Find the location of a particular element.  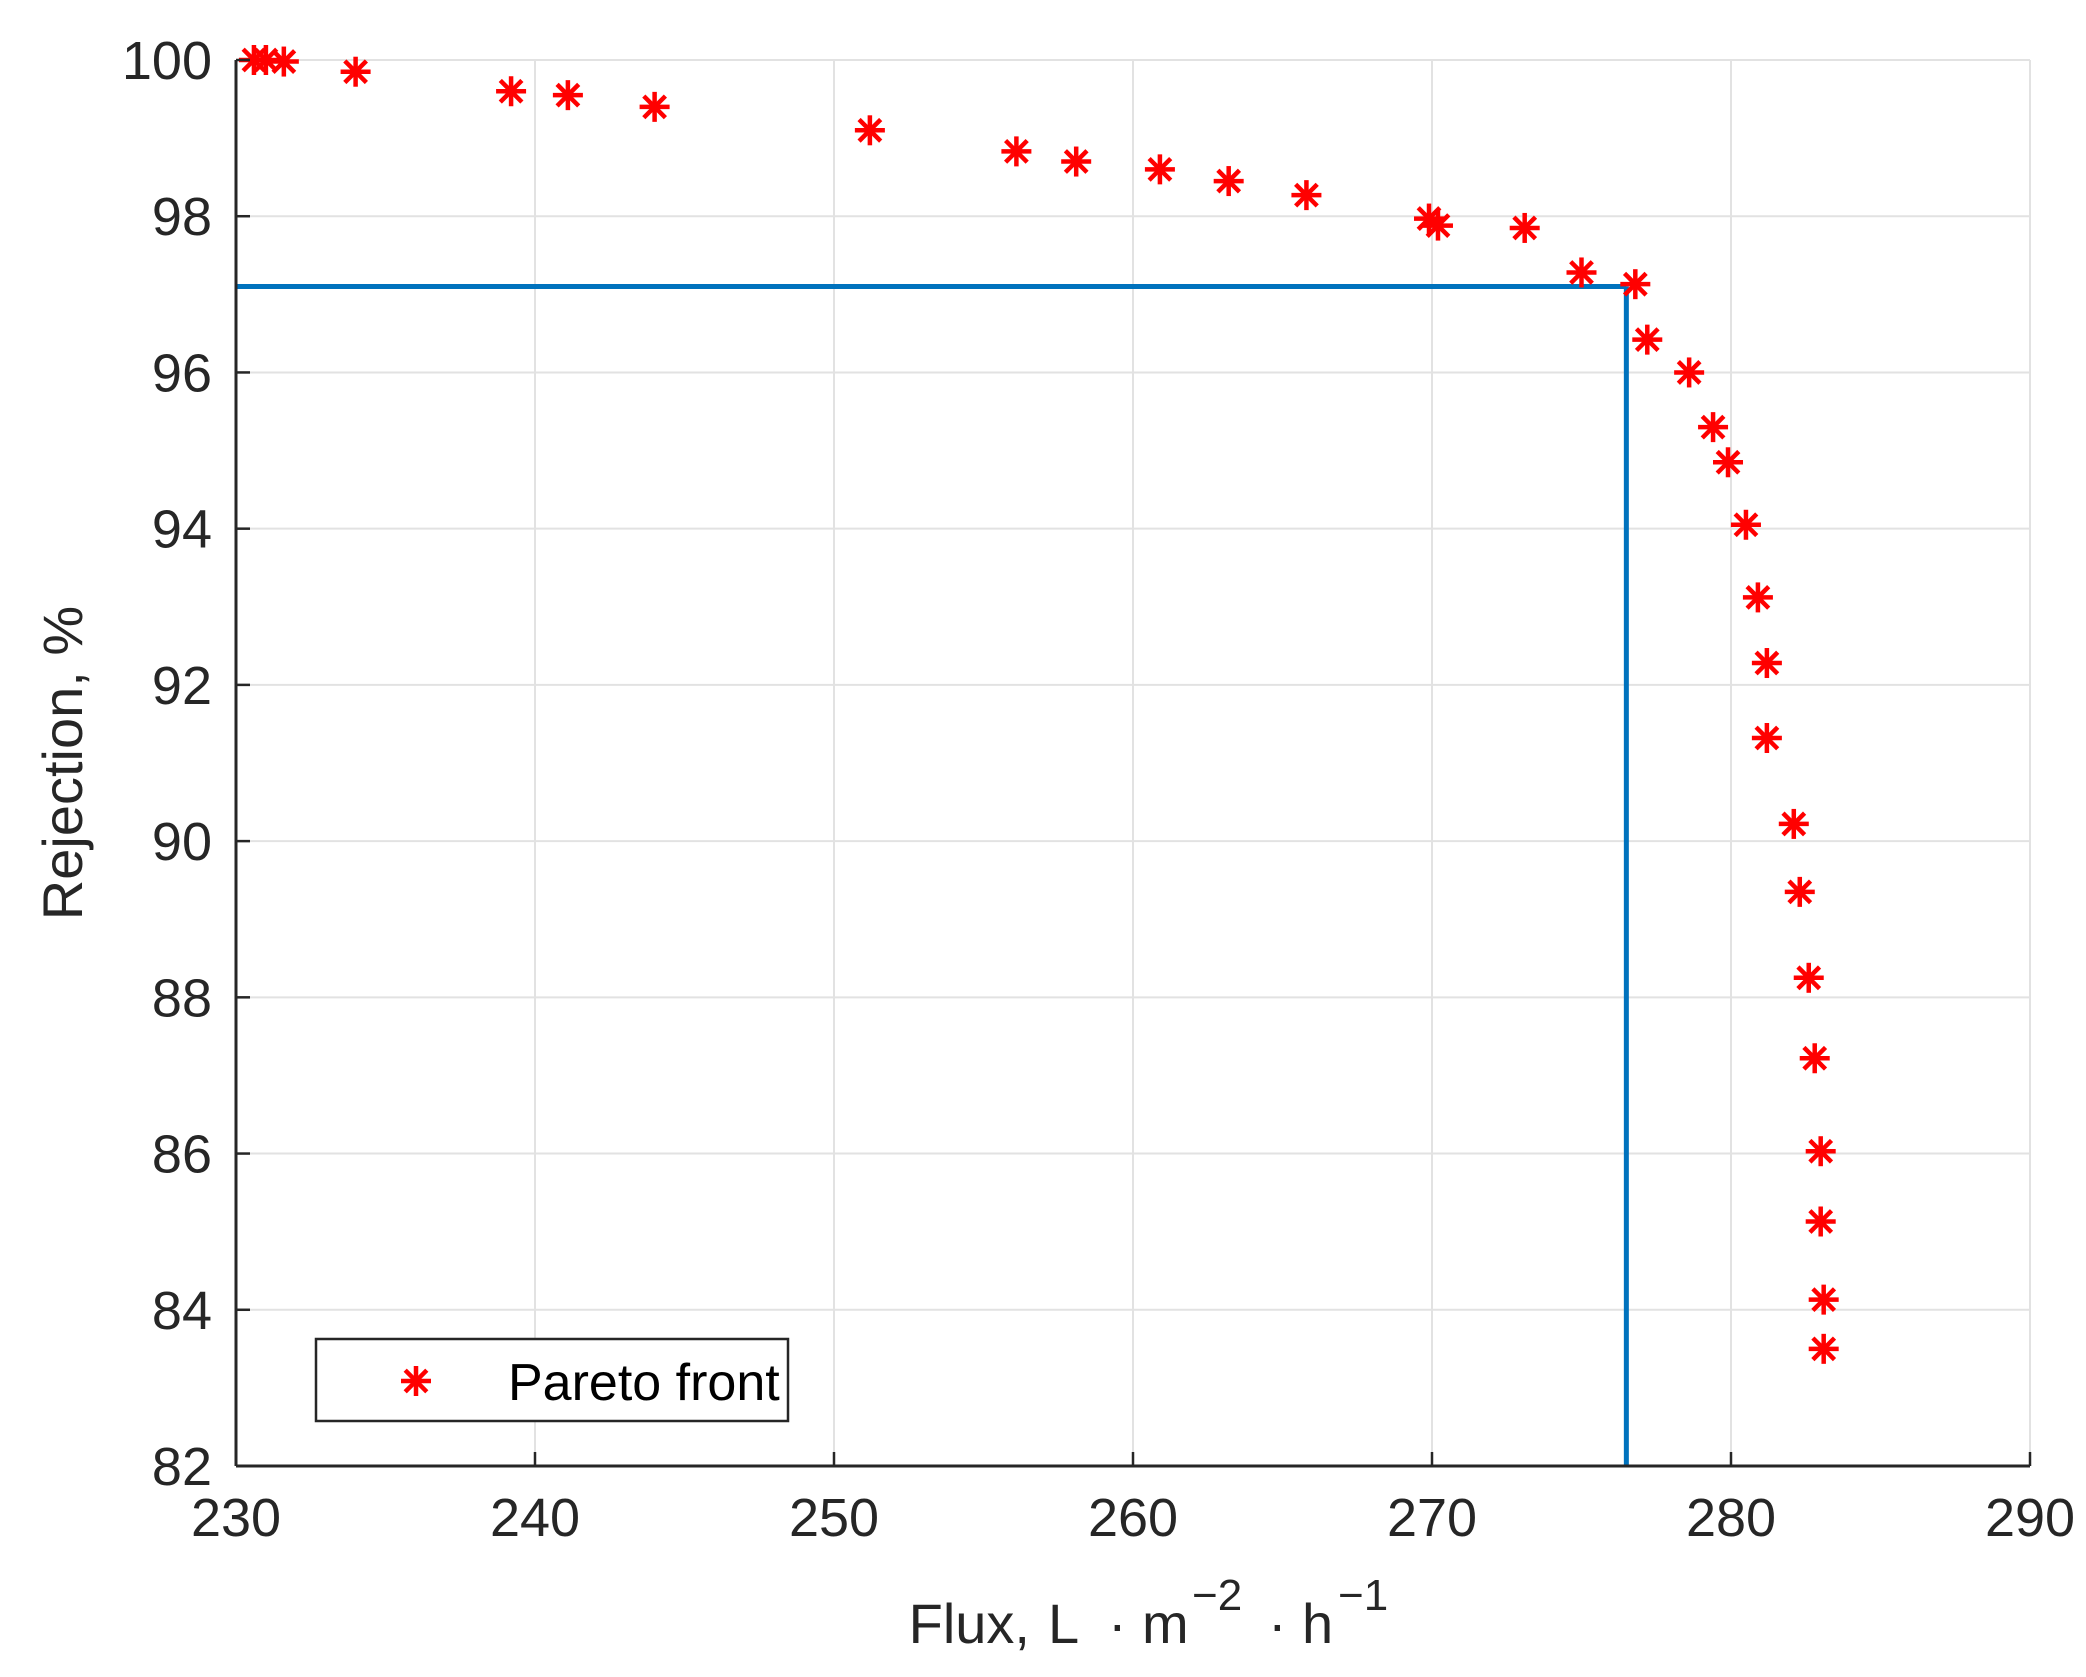

y-tick-label: 90 is located at coordinates (182, 842).